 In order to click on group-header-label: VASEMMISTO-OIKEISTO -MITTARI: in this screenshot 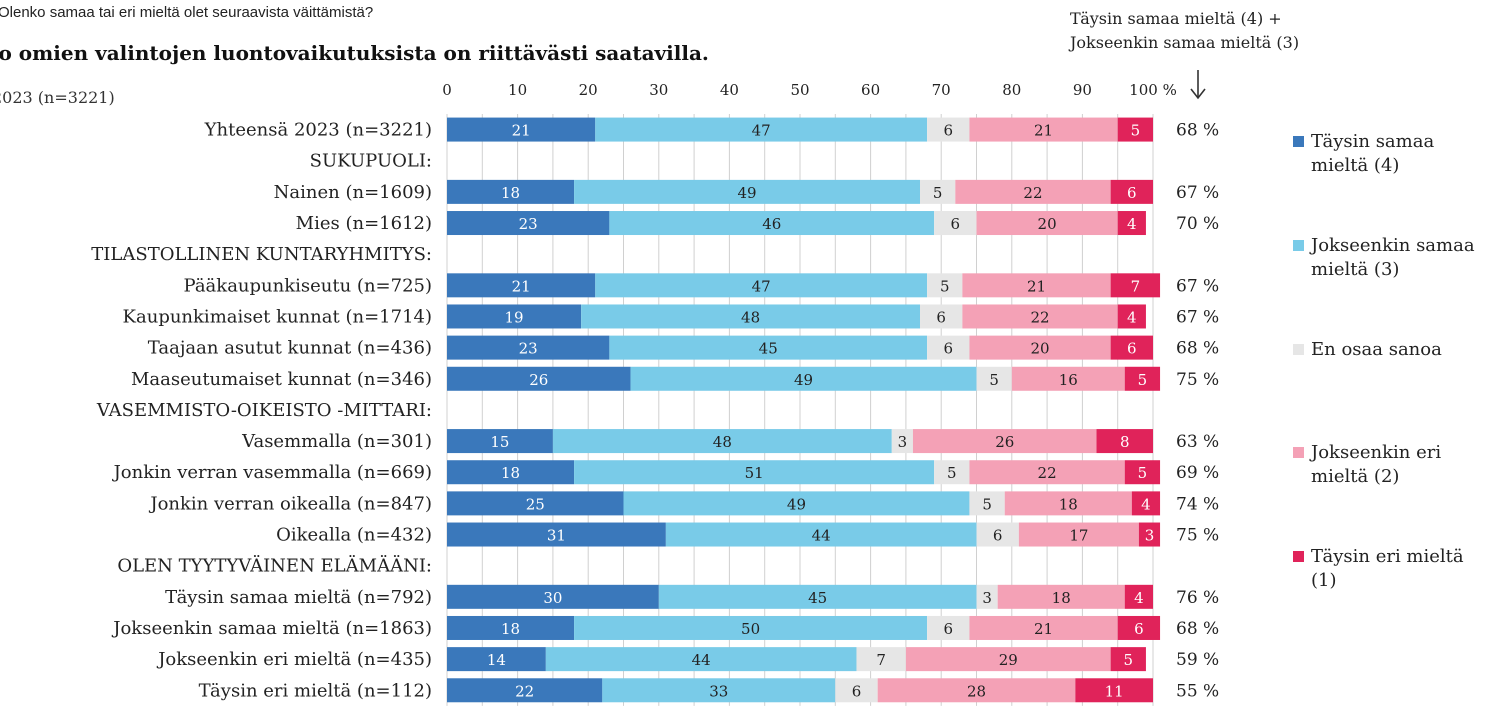, I will do `click(264, 410)`.